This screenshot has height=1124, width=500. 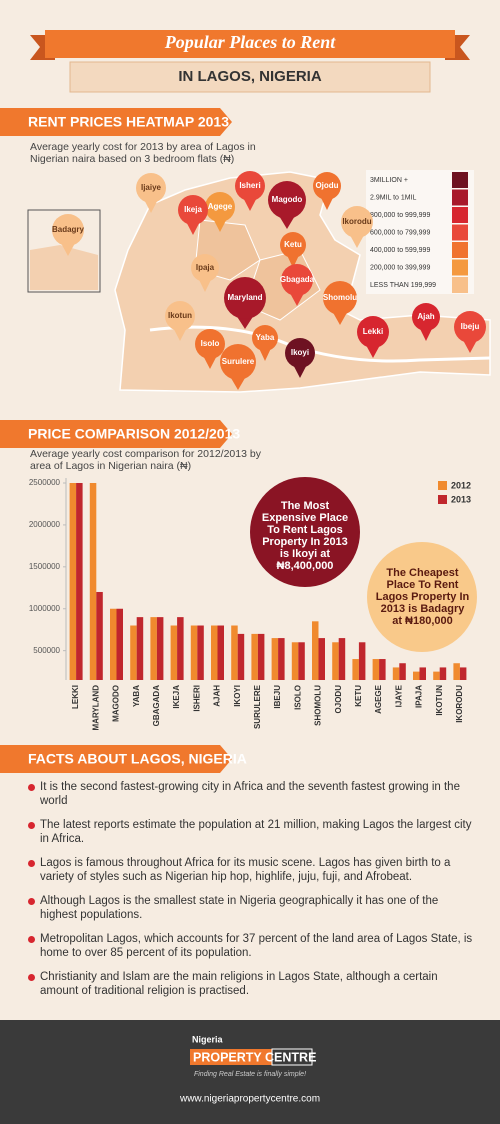 I want to click on x-tick-label: KETU, so click(x=358, y=696).